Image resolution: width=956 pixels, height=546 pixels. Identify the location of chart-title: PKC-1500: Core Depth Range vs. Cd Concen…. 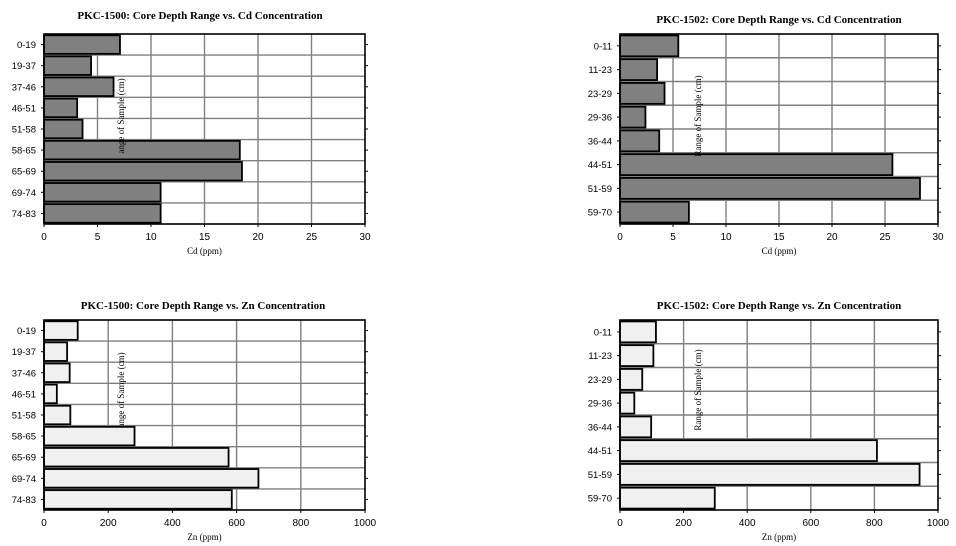
(199, 16).